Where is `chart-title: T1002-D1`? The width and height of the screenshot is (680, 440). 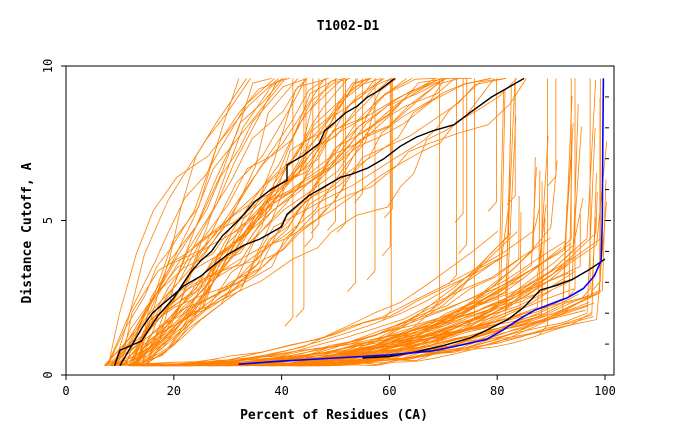 chart-title: T1002-D1 is located at coordinates (348, 26).